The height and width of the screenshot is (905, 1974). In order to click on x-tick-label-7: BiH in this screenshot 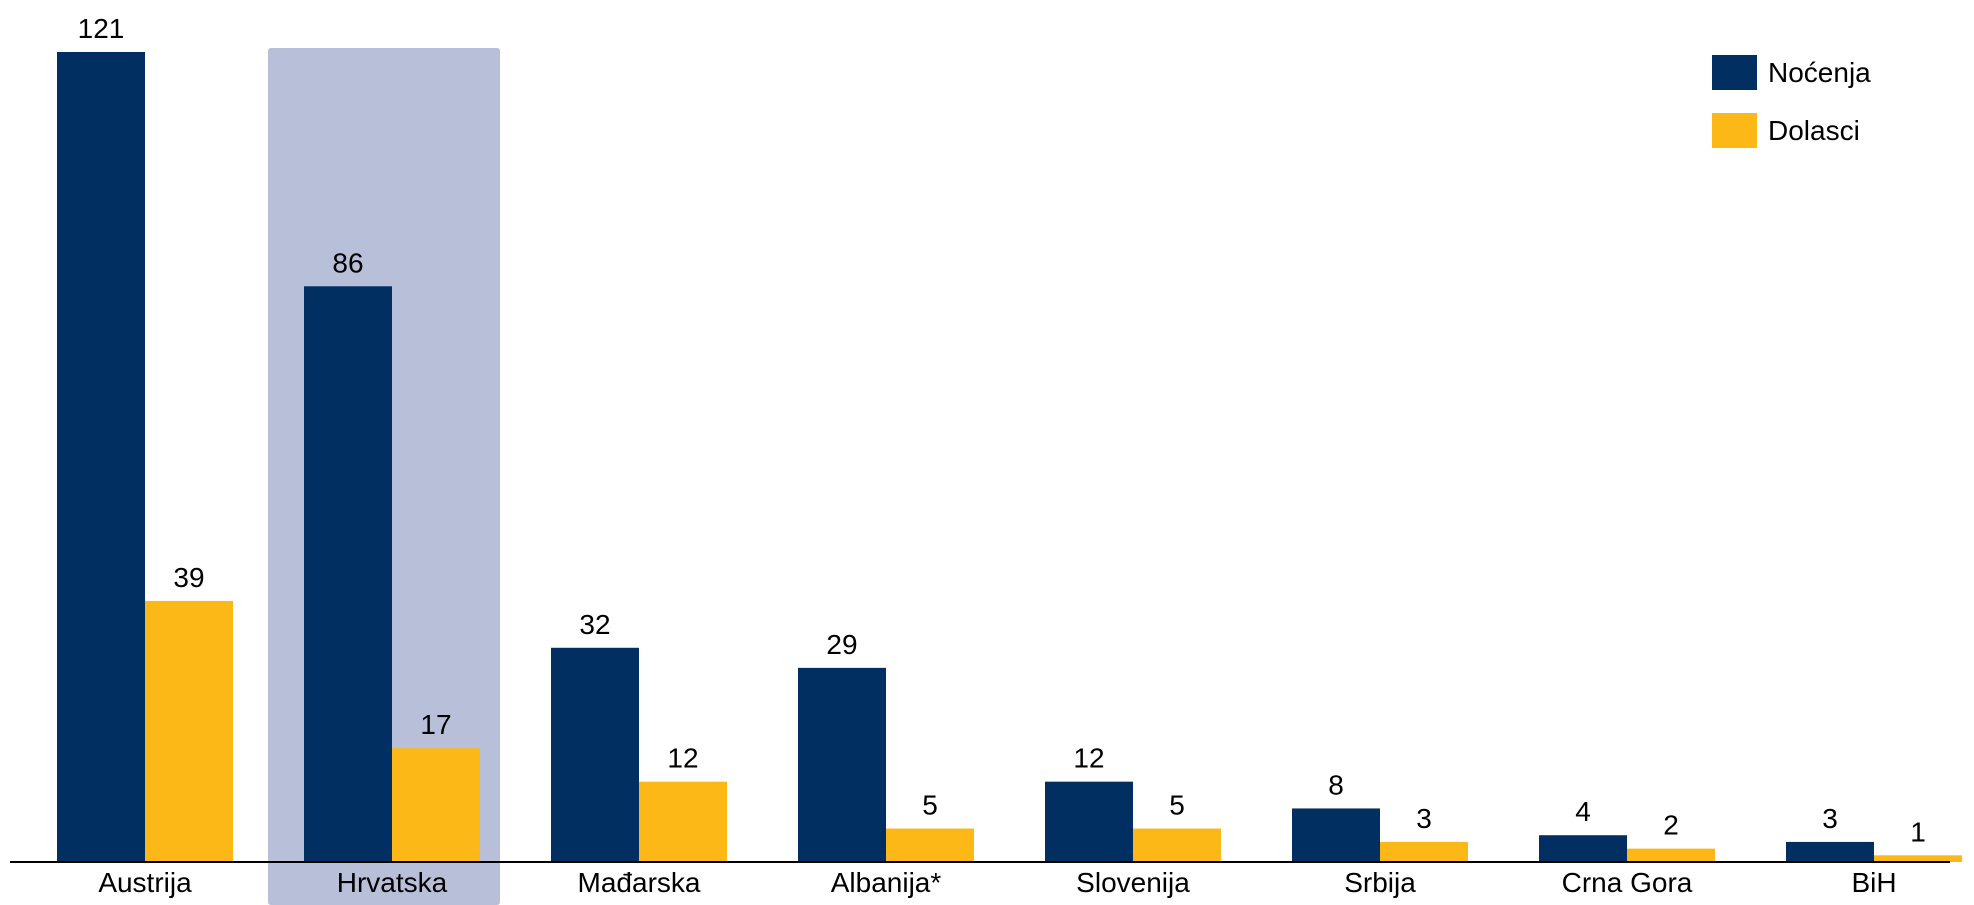, I will do `click(1873, 882)`.